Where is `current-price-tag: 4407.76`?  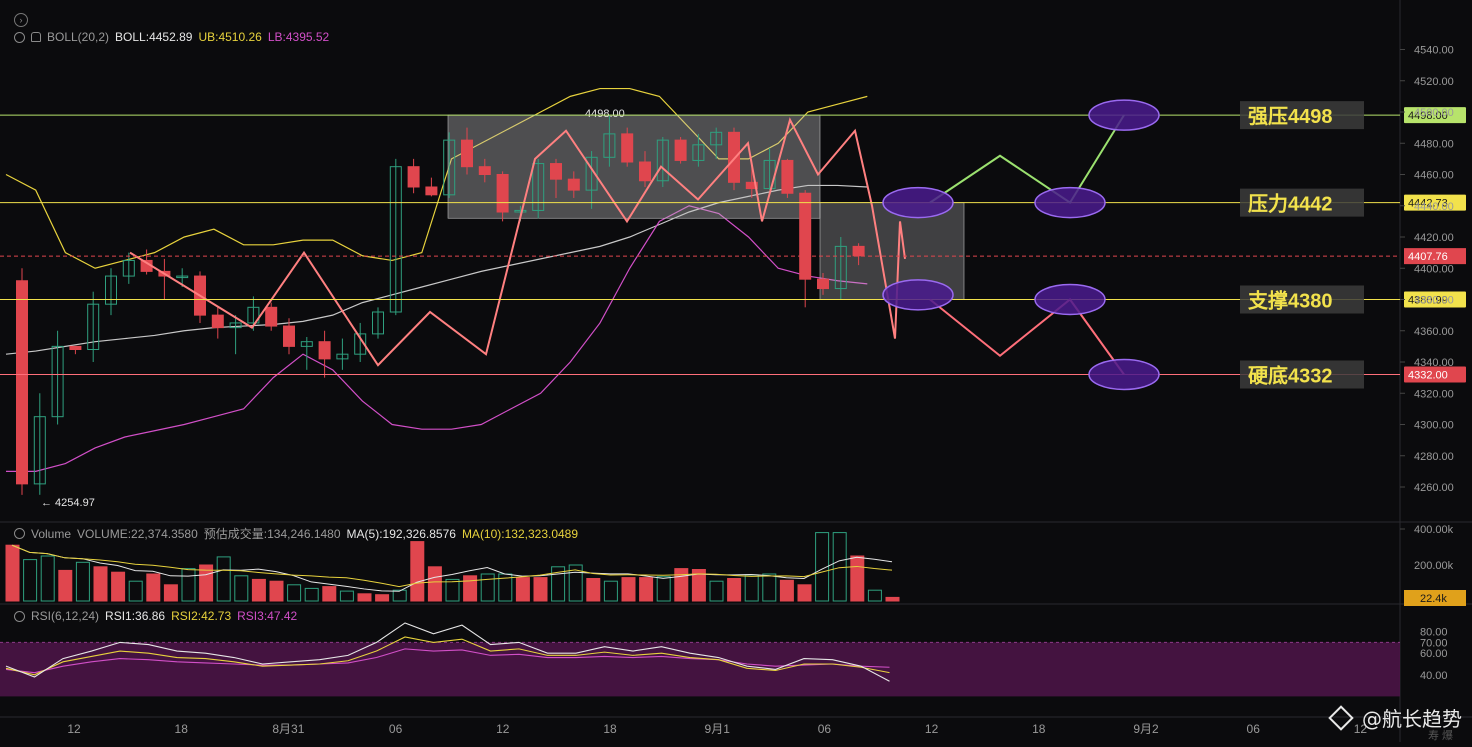 current-price-tag: 4407.76 is located at coordinates (1428, 257).